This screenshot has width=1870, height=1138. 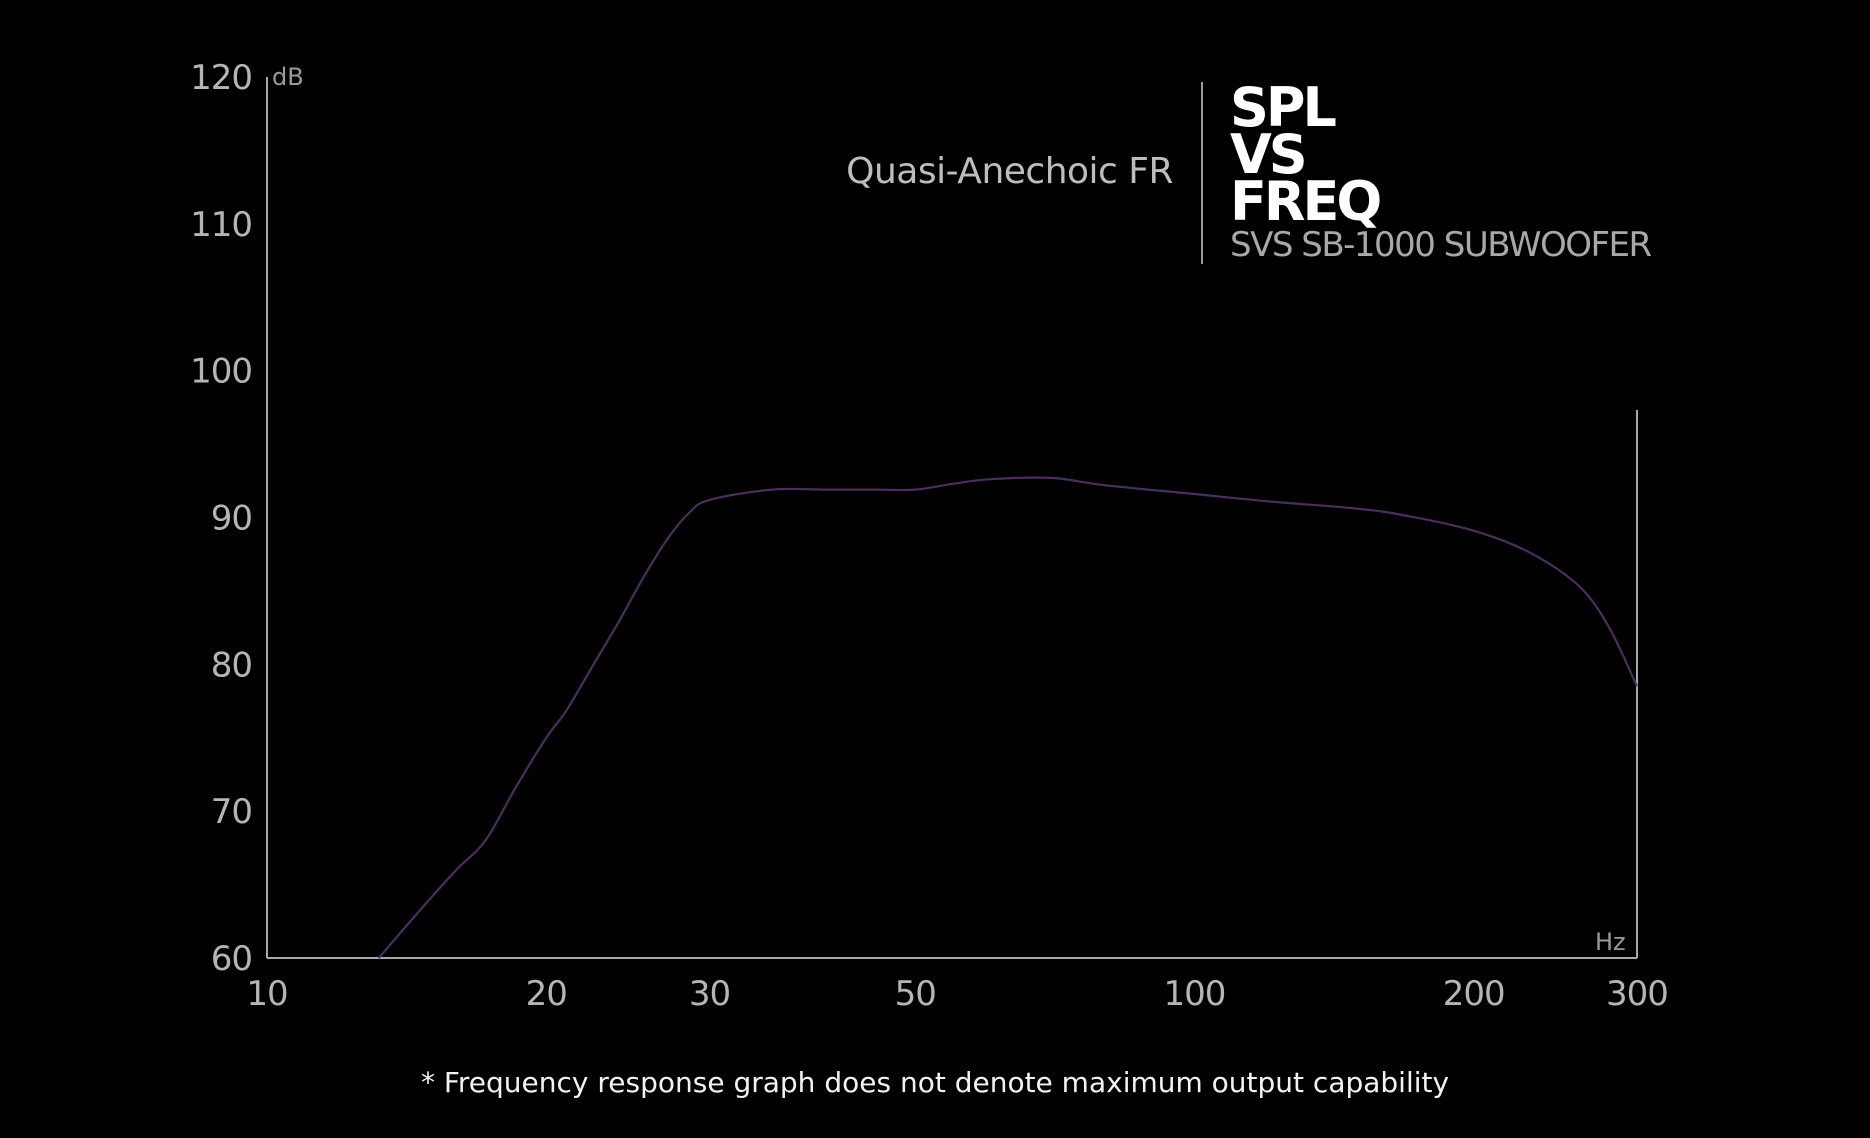 I want to click on x-tick-label: 200, so click(x=1474, y=994).